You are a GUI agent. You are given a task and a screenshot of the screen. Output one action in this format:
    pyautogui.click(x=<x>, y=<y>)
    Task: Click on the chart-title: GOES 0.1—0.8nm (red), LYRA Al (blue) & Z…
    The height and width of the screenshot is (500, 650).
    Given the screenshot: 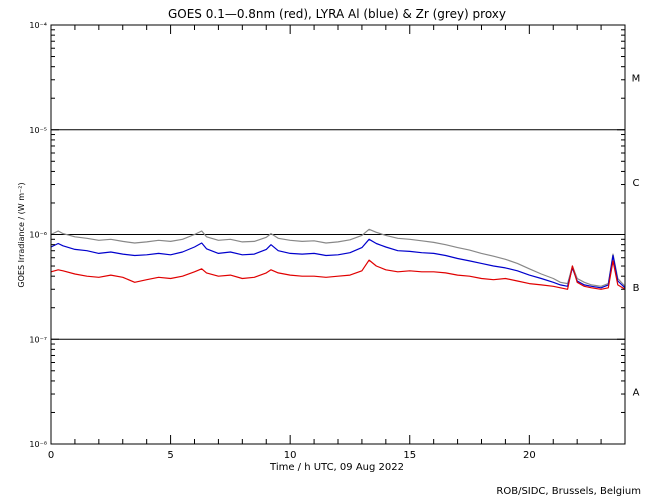 What is the action you would take?
    pyautogui.click(x=337, y=14)
    